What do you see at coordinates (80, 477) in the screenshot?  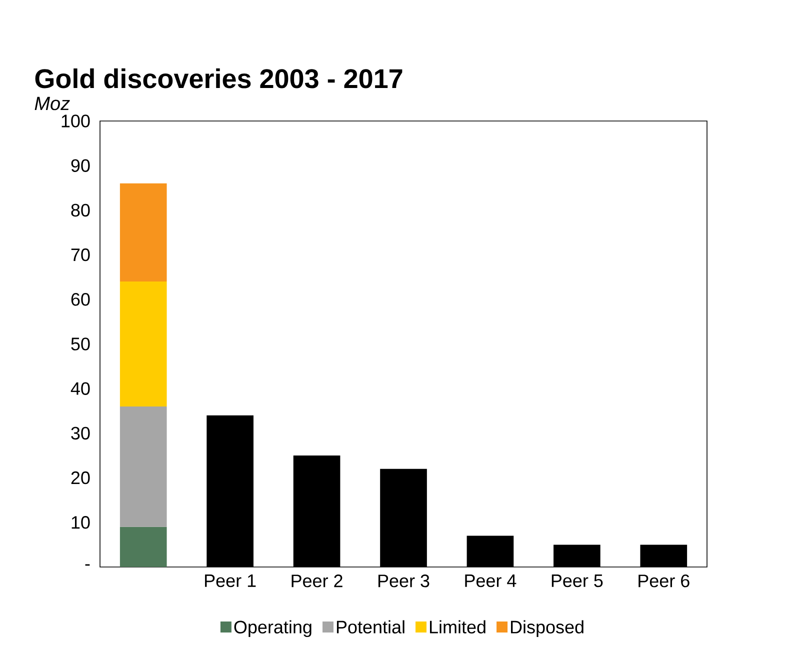 I see `y-tick-label: 20` at bounding box center [80, 477].